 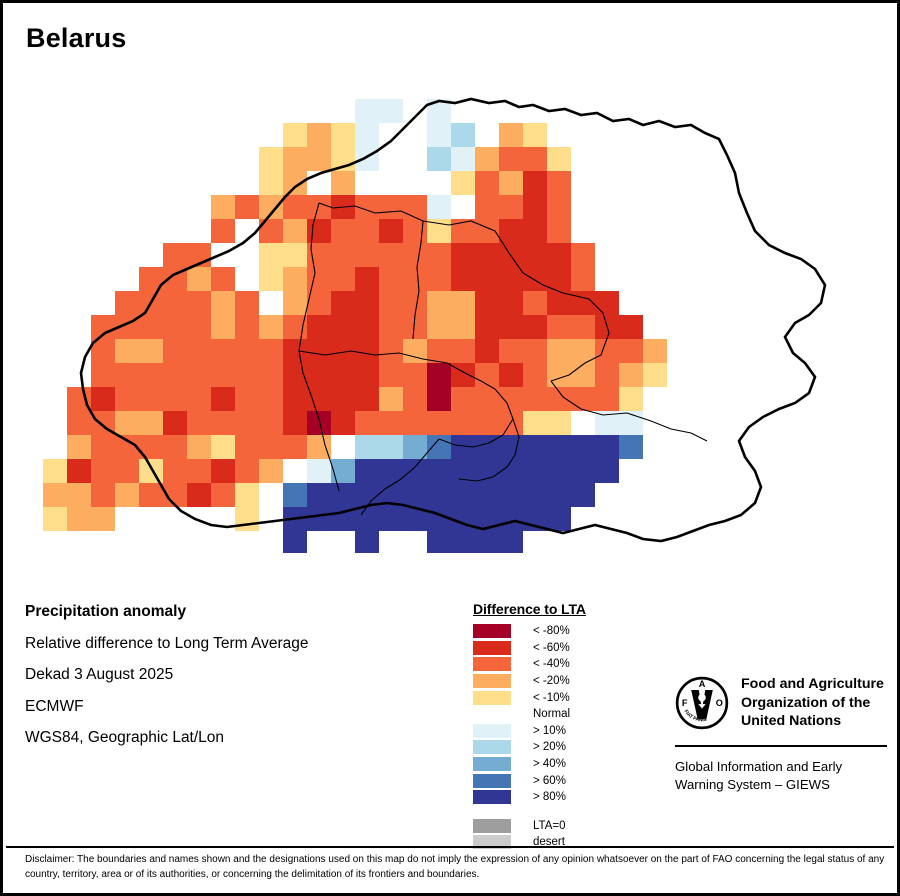 I want to click on legend-item-gt80: > 80%, so click(x=563, y=797).